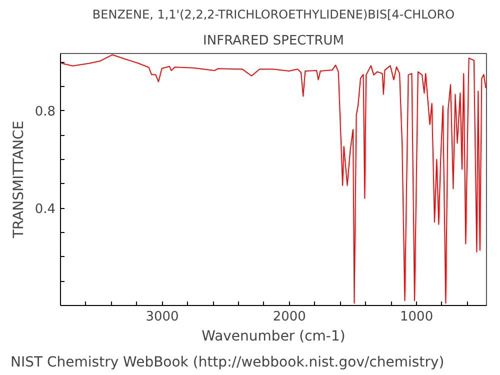 Image resolution: width=500 pixels, height=375 pixels. What do you see at coordinates (162, 317) in the screenshot?
I see `x-tick-label: 3000` at bounding box center [162, 317].